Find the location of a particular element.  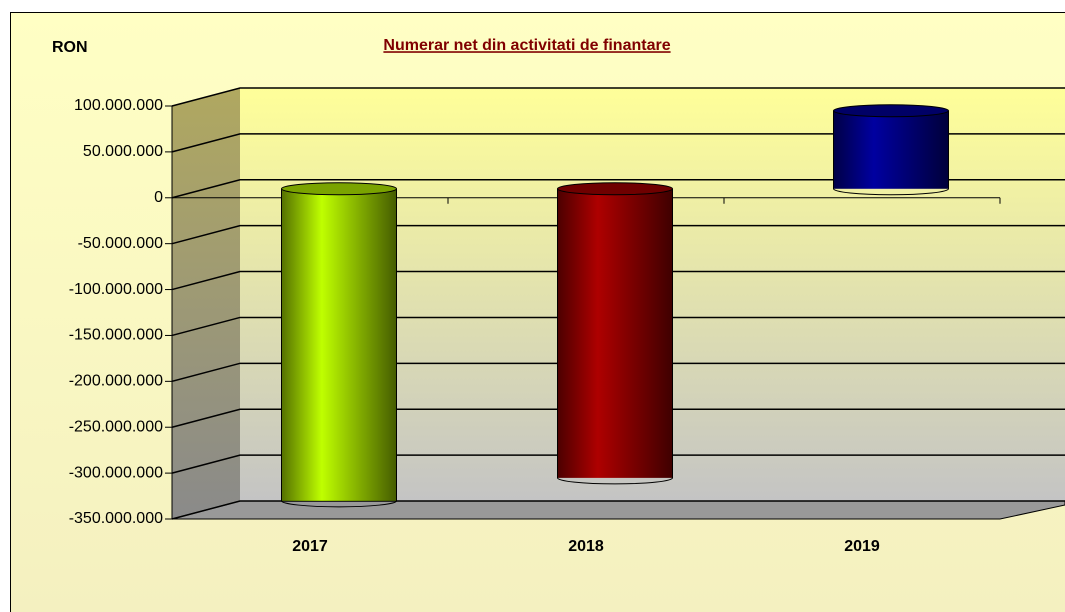

y-tick-label: -150.000.000 is located at coordinates (116, 335).